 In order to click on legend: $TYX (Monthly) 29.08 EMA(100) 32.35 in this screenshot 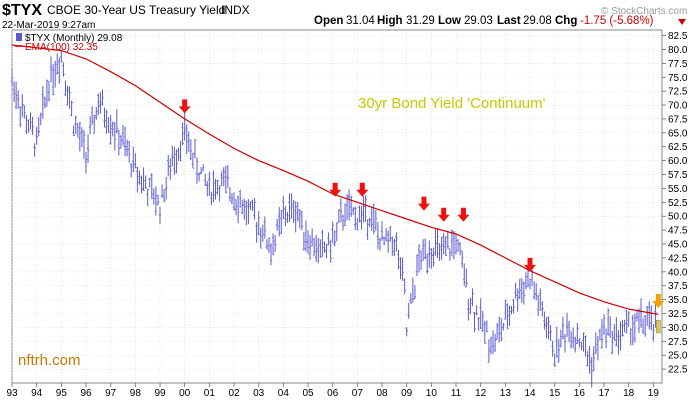, I will do `click(69, 43)`.